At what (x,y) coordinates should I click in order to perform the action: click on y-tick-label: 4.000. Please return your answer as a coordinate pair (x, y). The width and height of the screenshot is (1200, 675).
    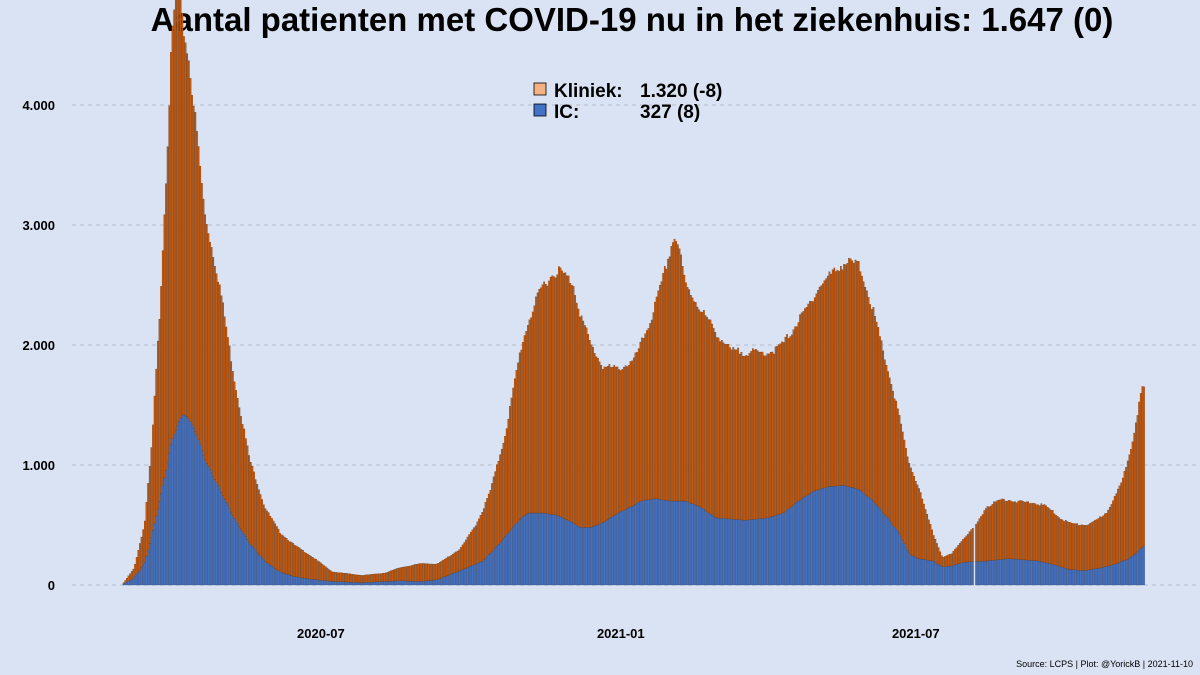
    Looking at the image, I should click on (38, 105).